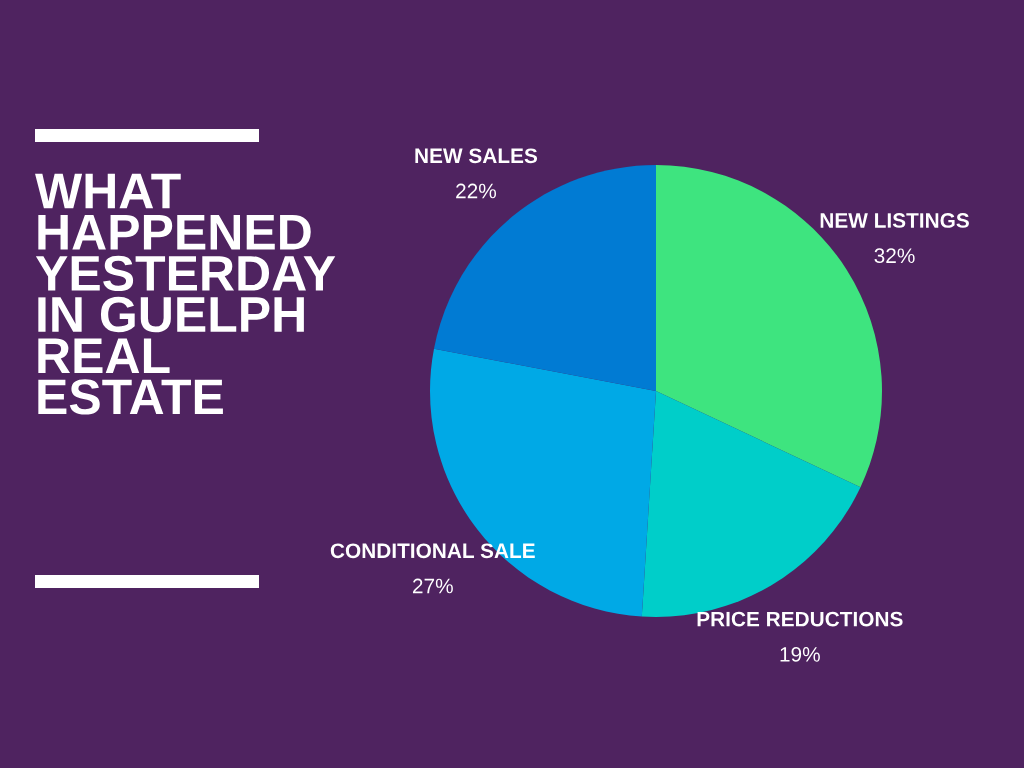  I want to click on data-label: 22%, so click(476, 191).